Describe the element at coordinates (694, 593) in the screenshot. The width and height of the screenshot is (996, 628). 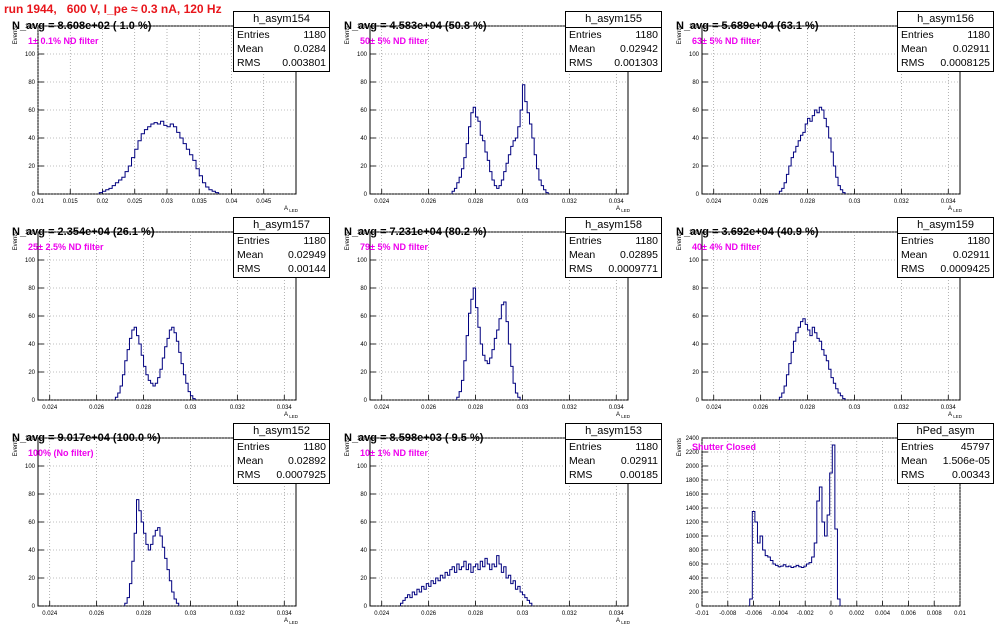
I see `y-tick-label: 200` at that location.